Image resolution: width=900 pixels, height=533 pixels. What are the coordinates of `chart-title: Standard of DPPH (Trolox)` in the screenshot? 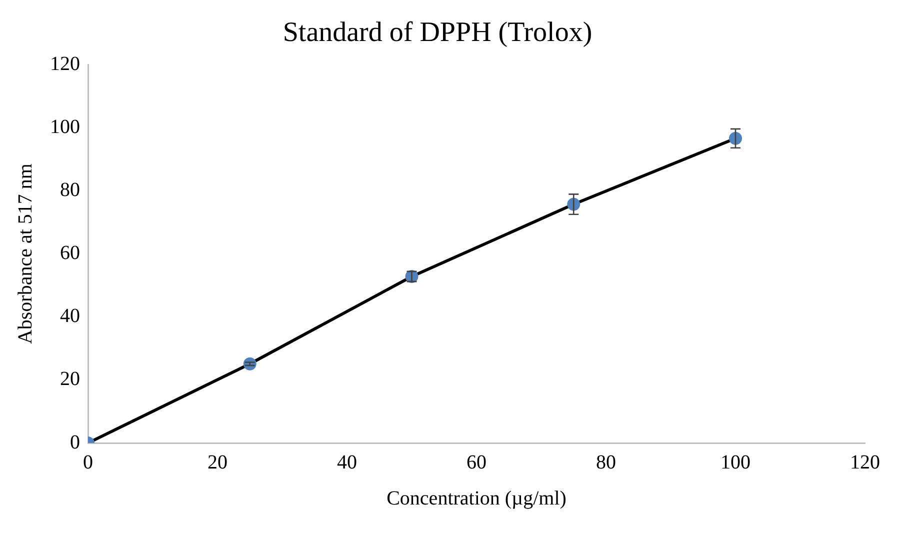 It's located at (437, 32).